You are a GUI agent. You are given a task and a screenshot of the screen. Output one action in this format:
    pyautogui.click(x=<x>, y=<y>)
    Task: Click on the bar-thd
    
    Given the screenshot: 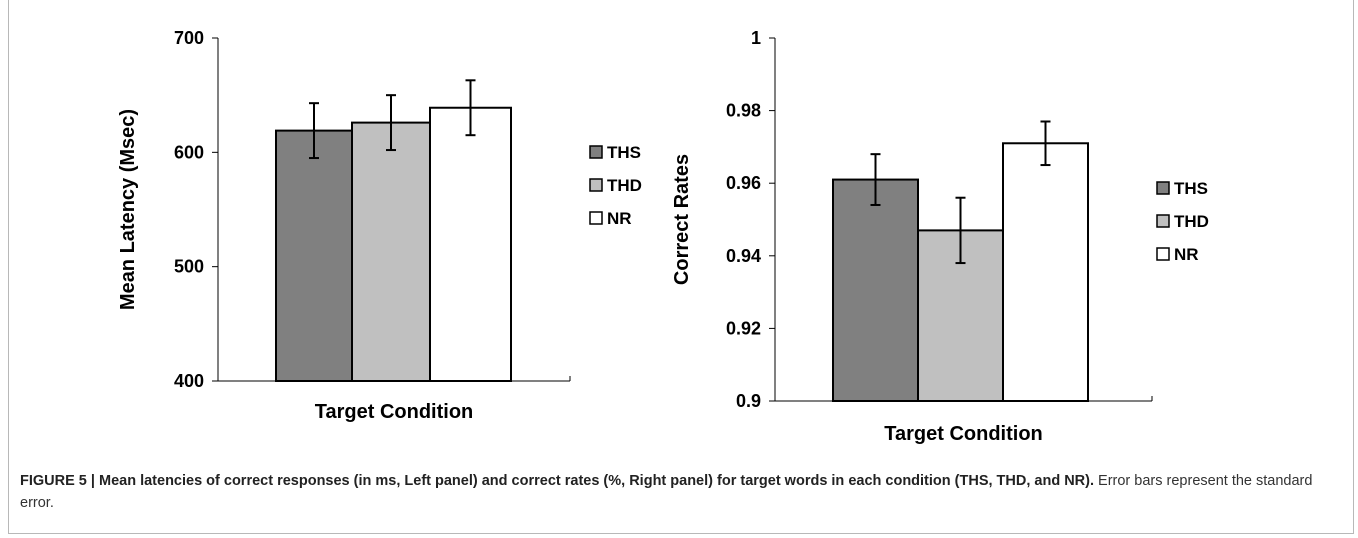 What is the action you would take?
    pyautogui.click(x=391, y=252)
    